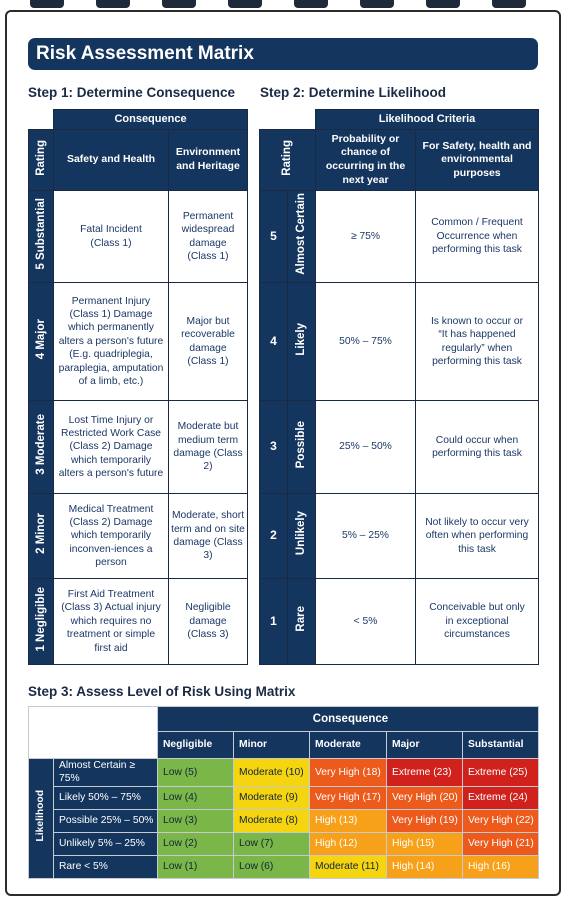  Describe the element at coordinates (500, 745) in the screenshot. I see `matrix-column-header: Substantial` at that location.